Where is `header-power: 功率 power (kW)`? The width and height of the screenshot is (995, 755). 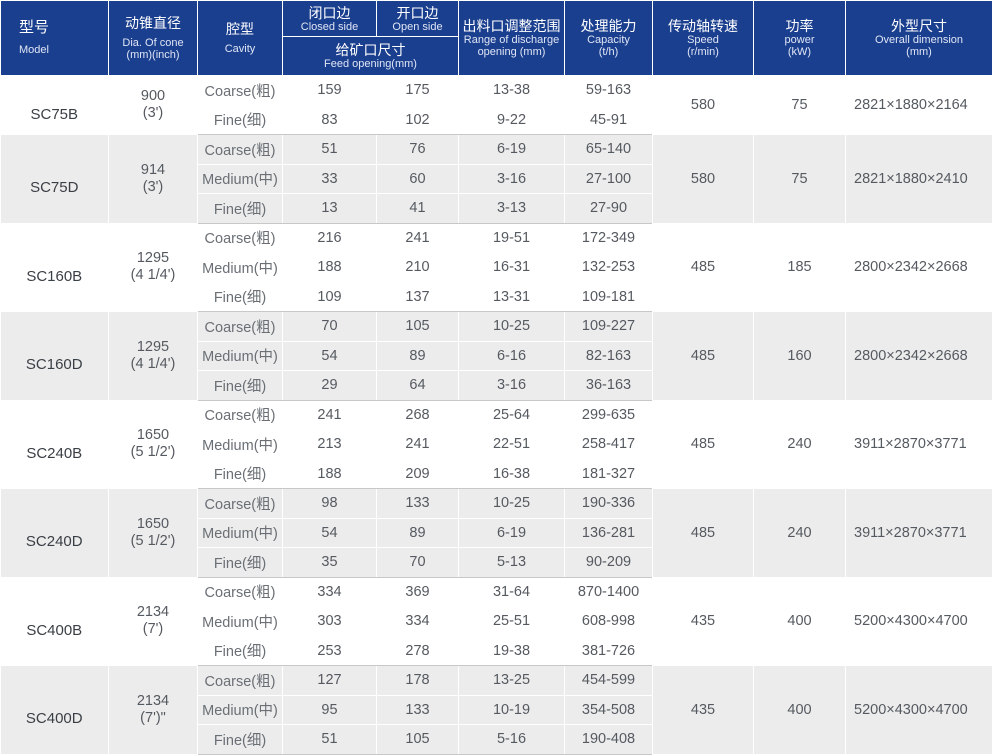 header-power: 功率 power (kW) is located at coordinates (799, 38).